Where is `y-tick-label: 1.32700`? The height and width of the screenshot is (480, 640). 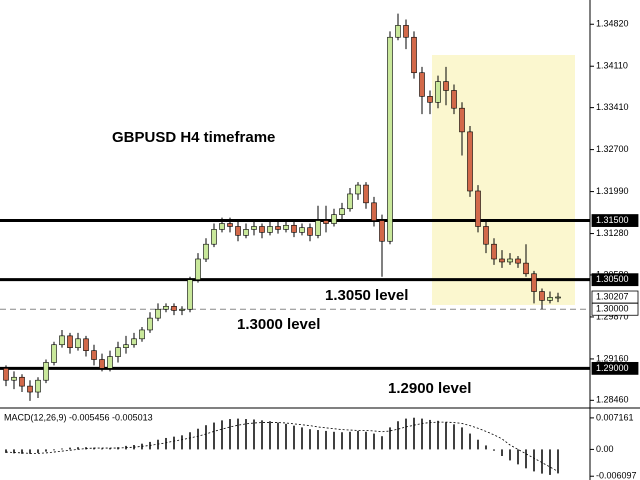
y-tick-label: 1.32700 is located at coordinates (612, 149).